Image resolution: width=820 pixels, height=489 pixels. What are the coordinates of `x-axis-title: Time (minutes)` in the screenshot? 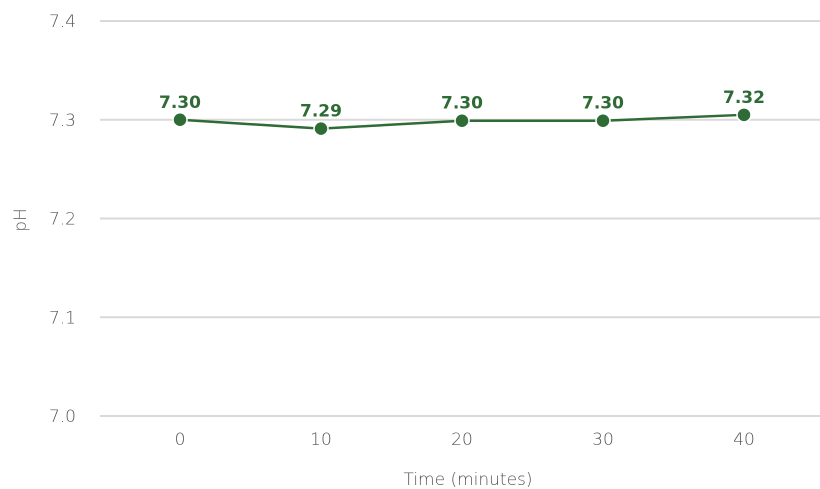 It's located at (467, 479).